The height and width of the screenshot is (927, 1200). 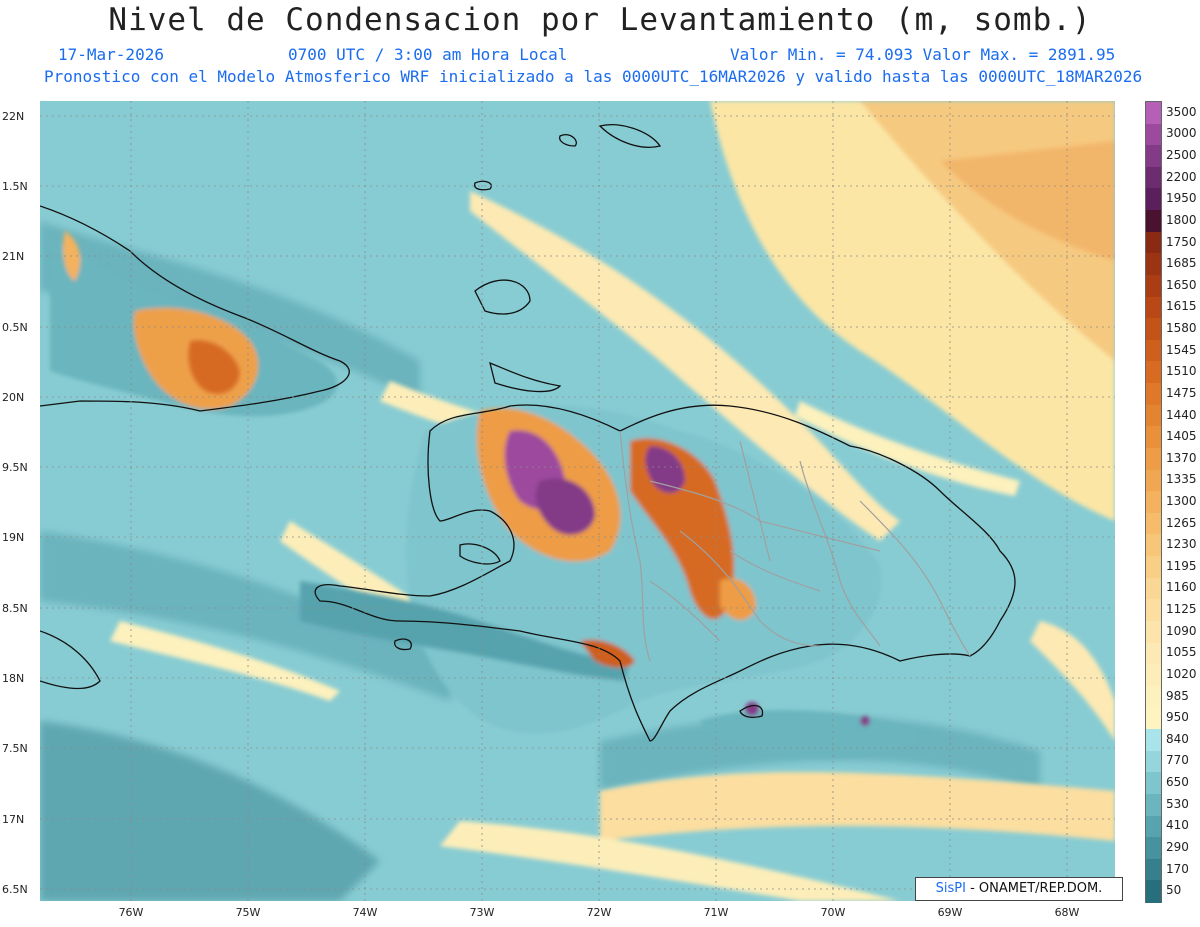 What do you see at coordinates (716, 912) in the screenshot?
I see `x-label-71w: 71W` at bounding box center [716, 912].